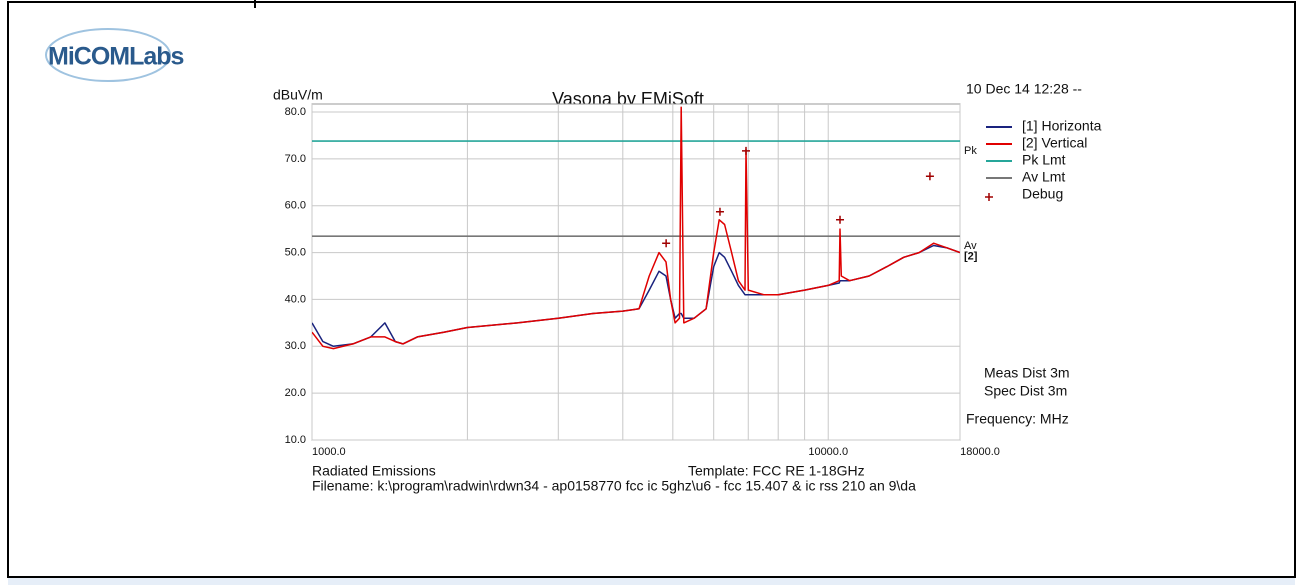 Image resolution: width=1303 pixels, height=585 pixels. What do you see at coordinates (298, 95) in the screenshot?
I see `y-axis-label: dBuV/m` at bounding box center [298, 95].